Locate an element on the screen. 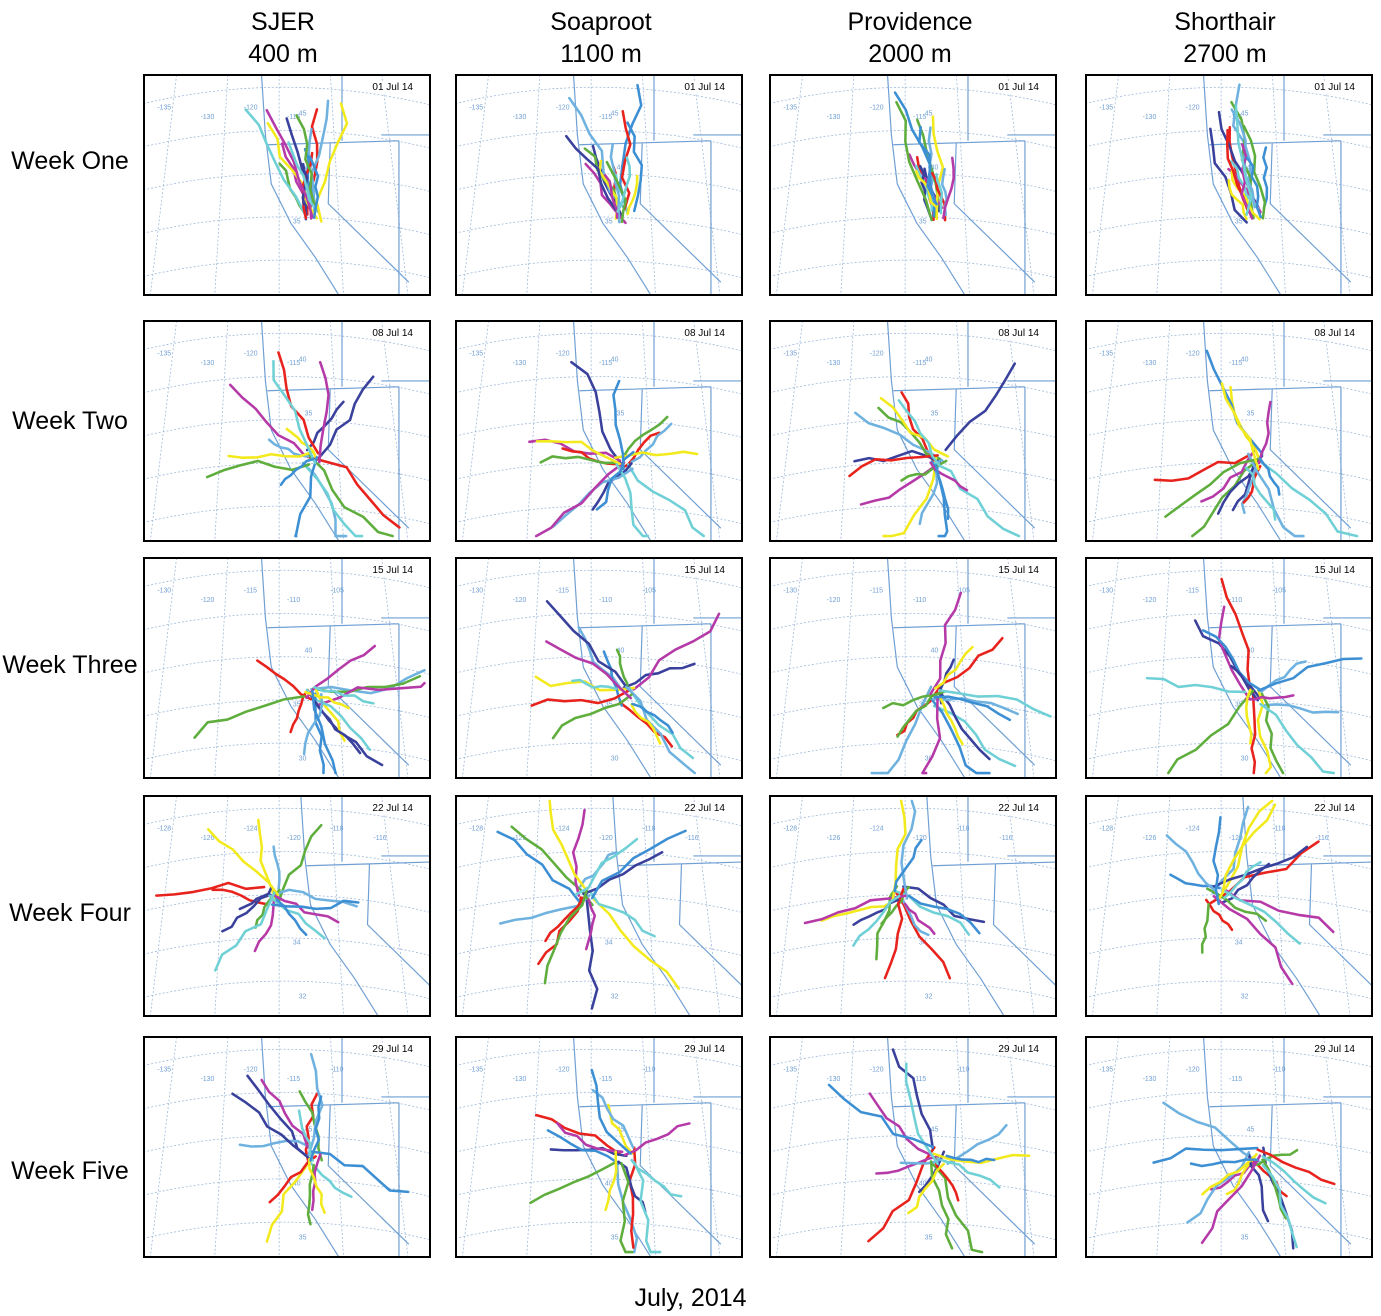  tick-label: 35 is located at coordinates (297, 704).